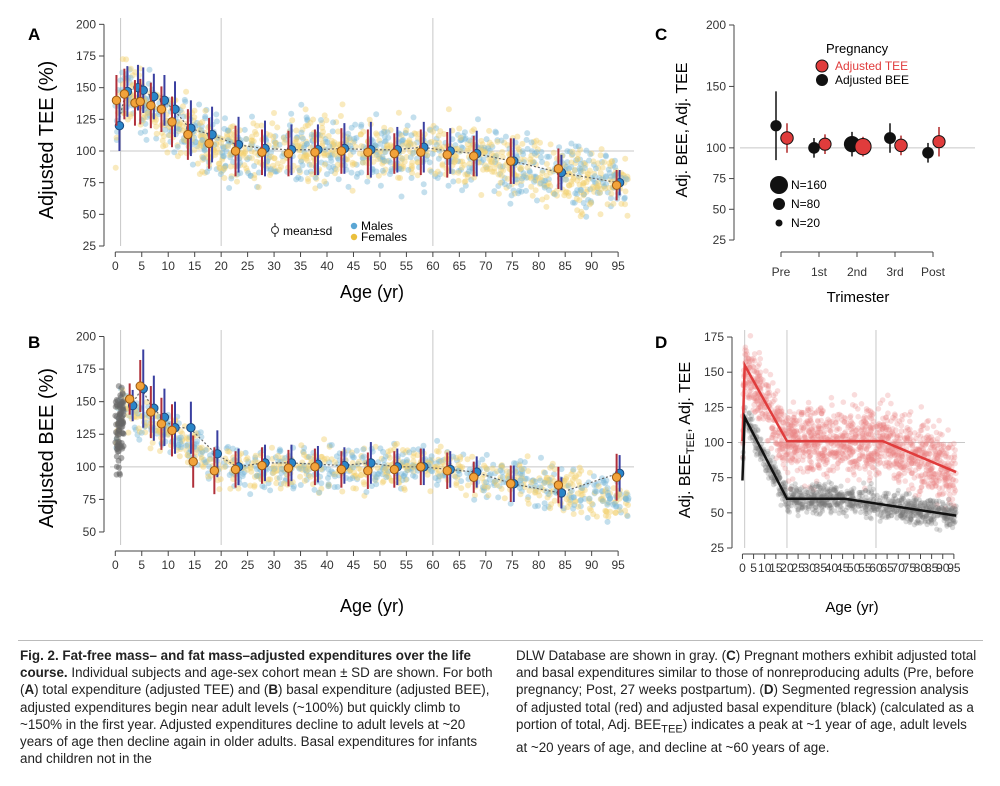 This screenshot has height=786, width=1000. What do you see at coordinates (86, 369) in the screenshot?
I see `y-tick-label: 175` at bounding box center [86, 369].